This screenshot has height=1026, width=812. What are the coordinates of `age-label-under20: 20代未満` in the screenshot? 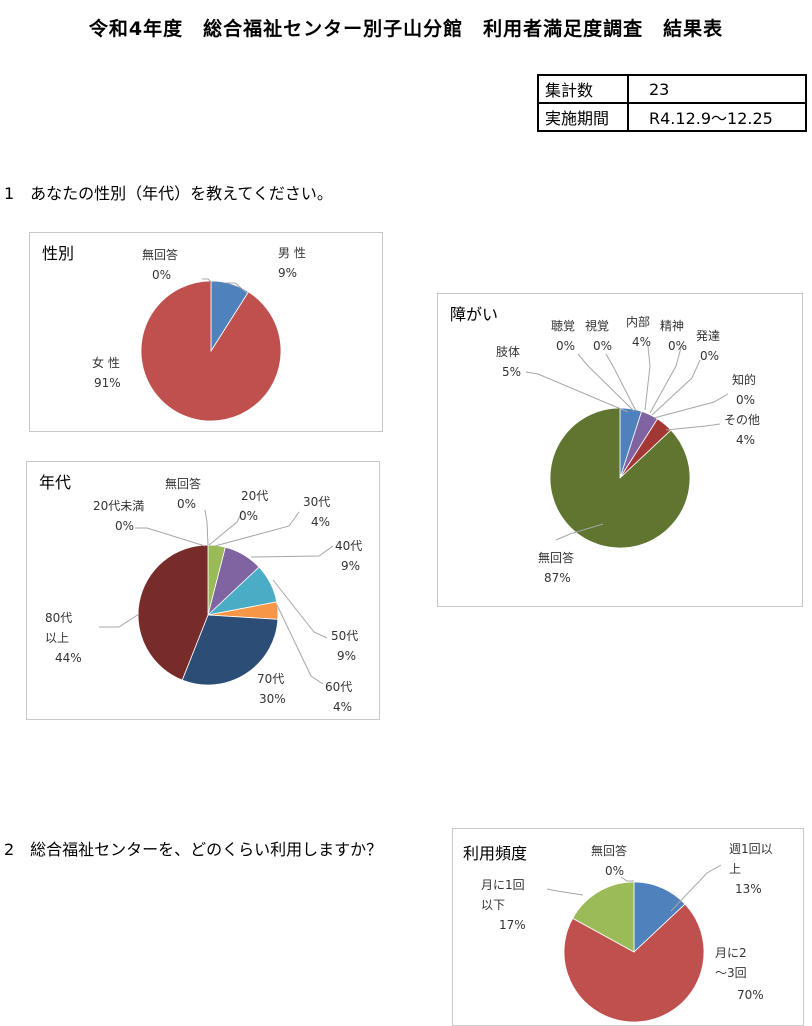 It's located at (118, 506).